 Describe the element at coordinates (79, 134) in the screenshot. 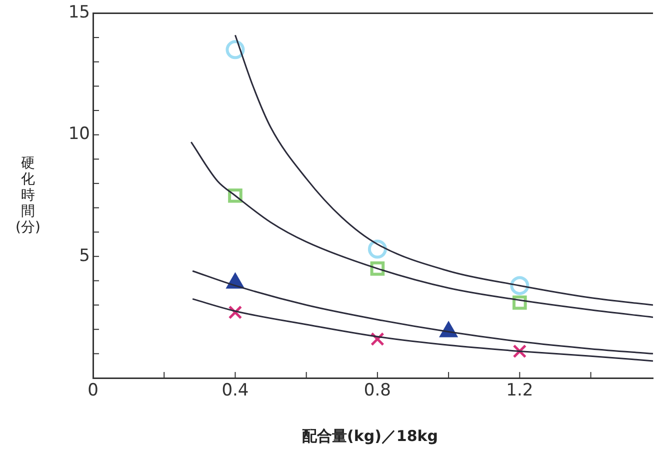

I see `y-tick-label: 10` at that location.